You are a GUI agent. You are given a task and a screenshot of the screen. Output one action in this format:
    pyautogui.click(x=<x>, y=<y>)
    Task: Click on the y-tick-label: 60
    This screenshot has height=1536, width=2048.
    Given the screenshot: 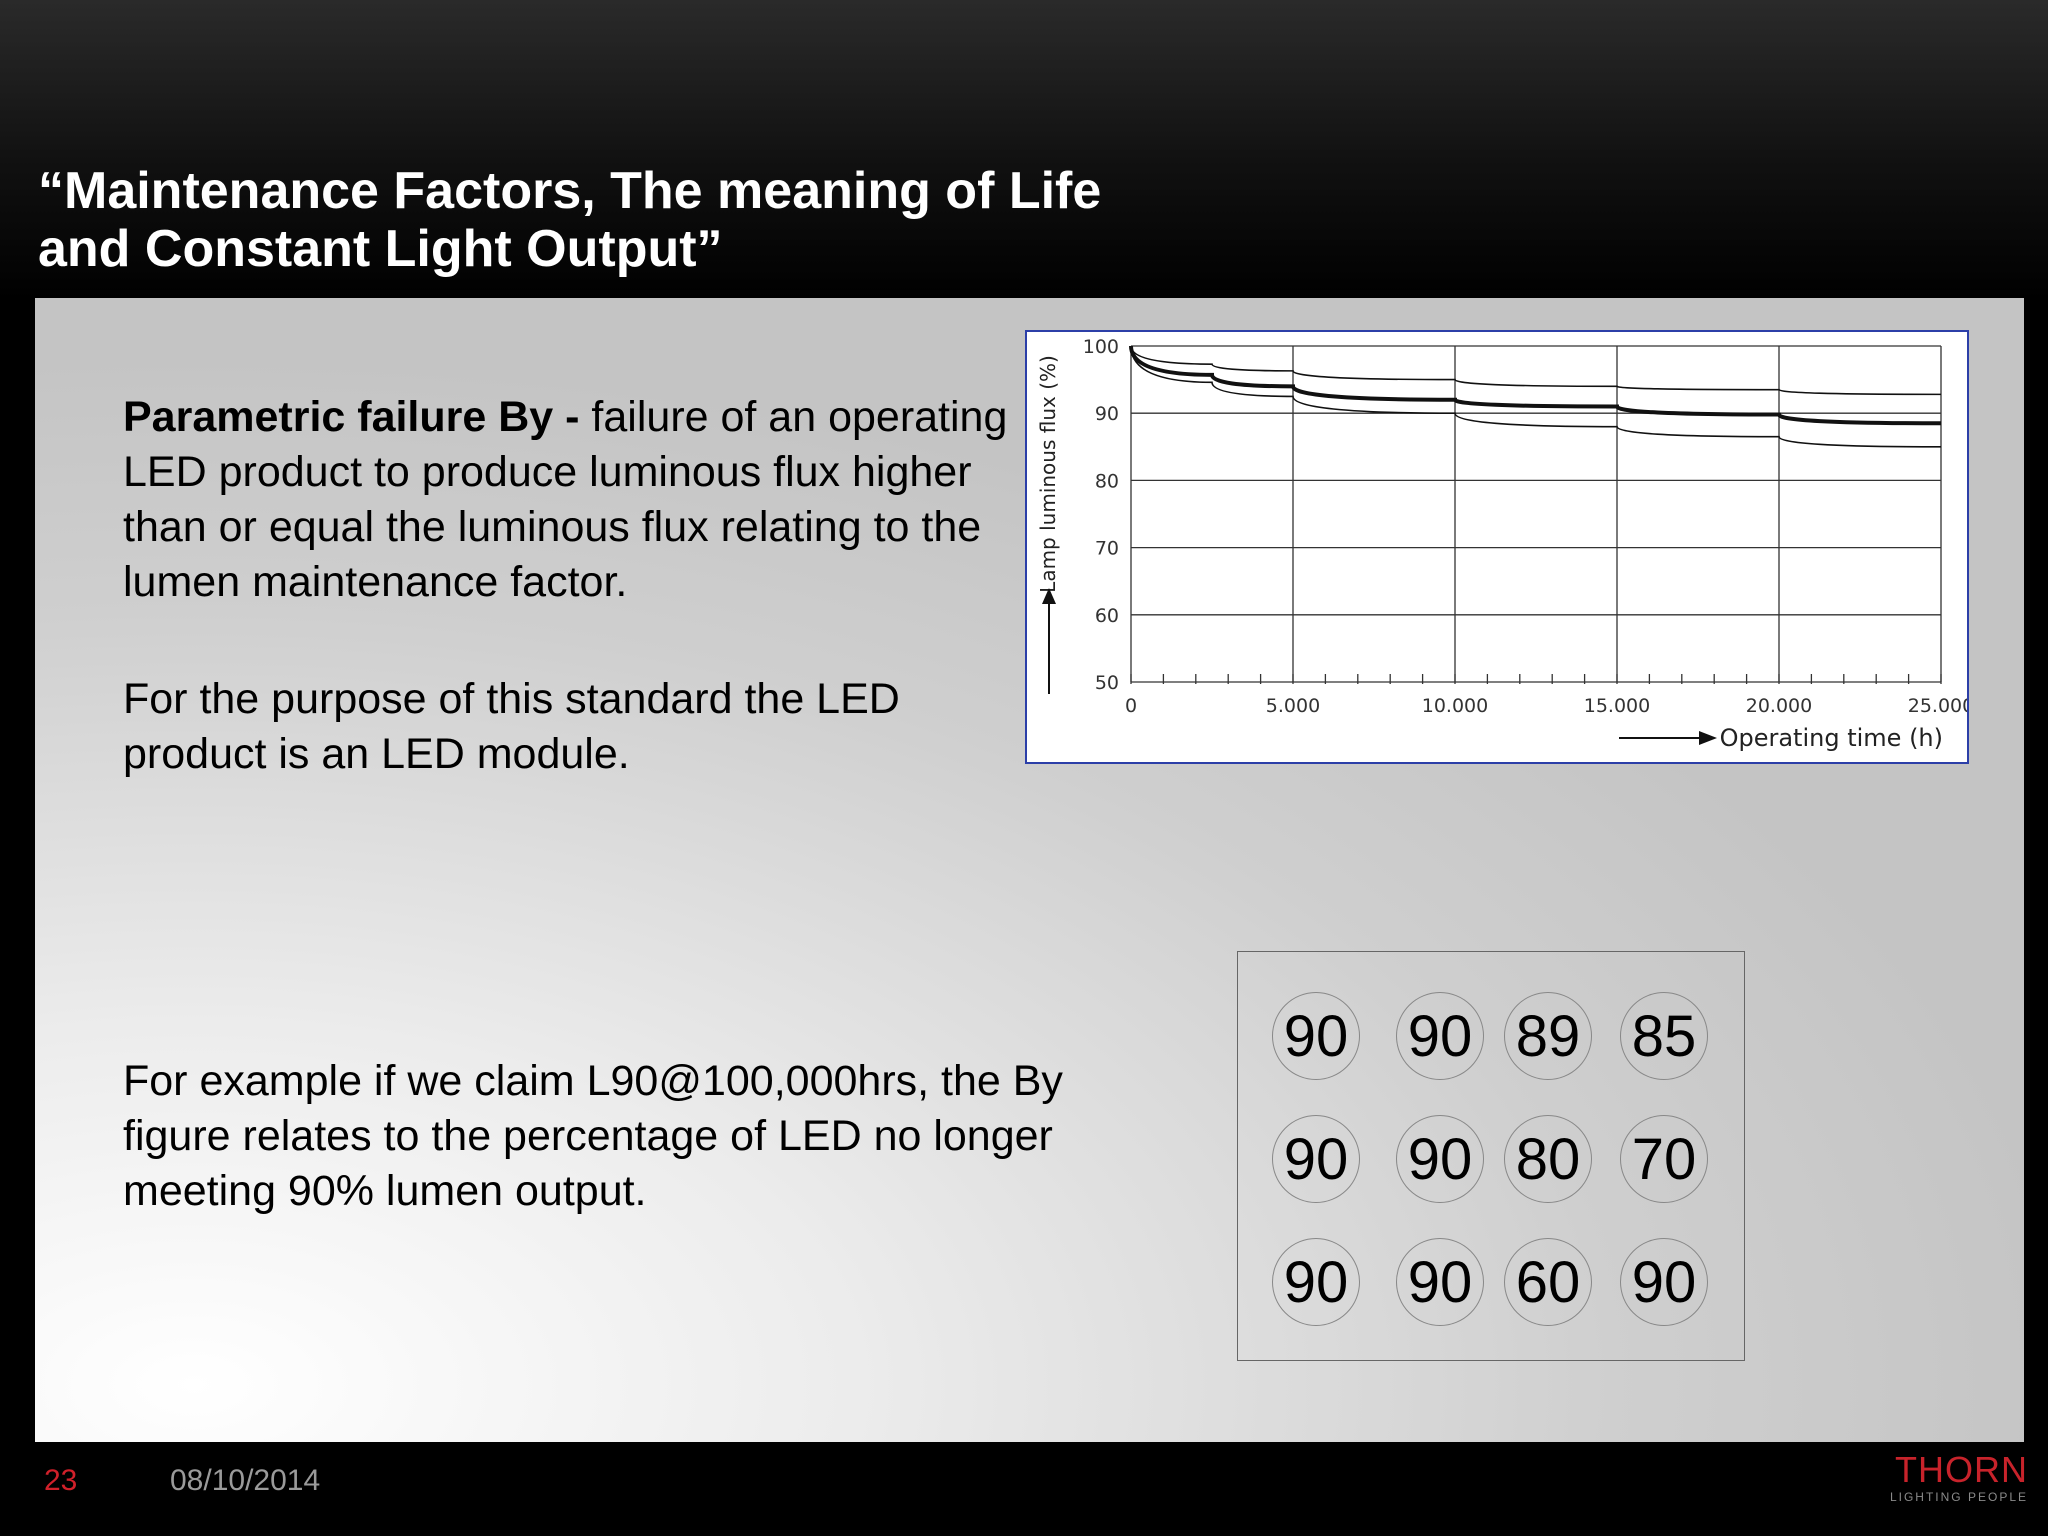 What is the action you would take?
    pyautogui.click(x=1107, y=616)
    